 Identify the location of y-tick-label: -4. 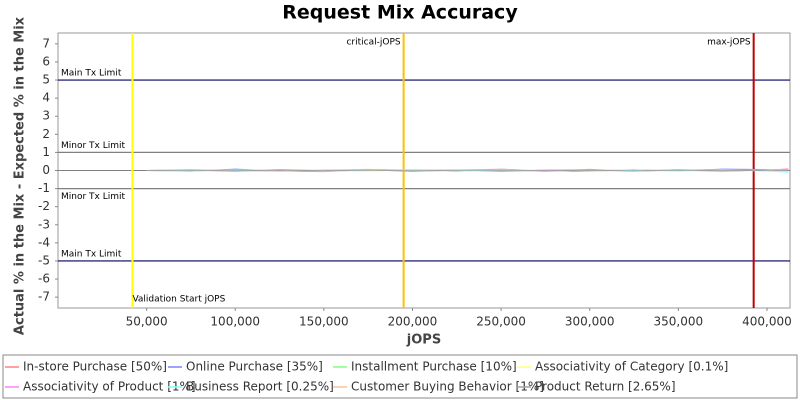
(44, 242).